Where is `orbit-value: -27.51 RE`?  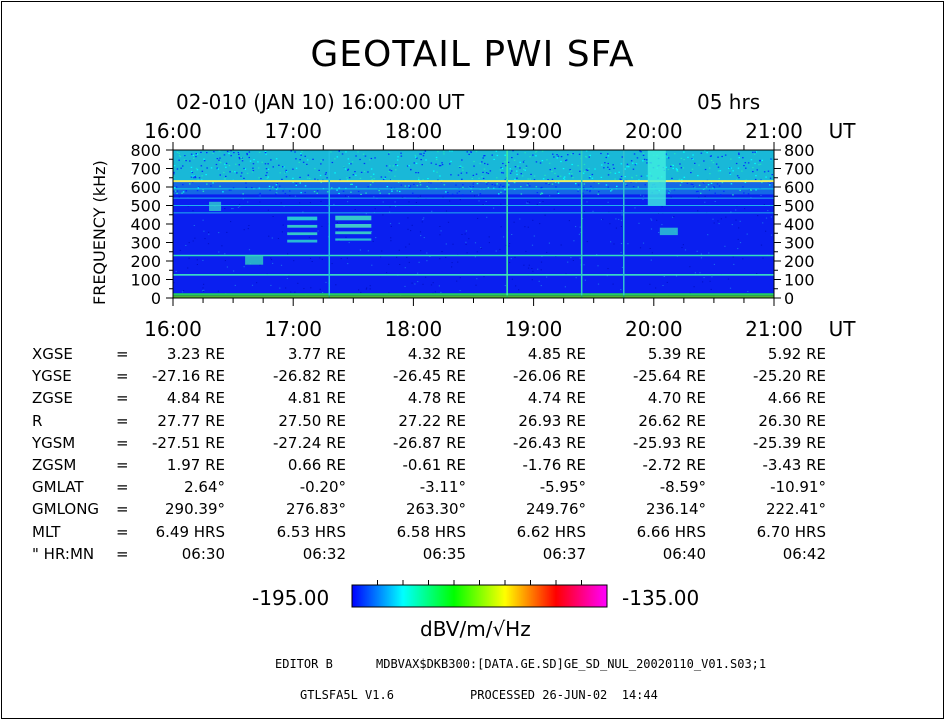 orbit-value: -27.51 RE is located at coordinates (188, 442).